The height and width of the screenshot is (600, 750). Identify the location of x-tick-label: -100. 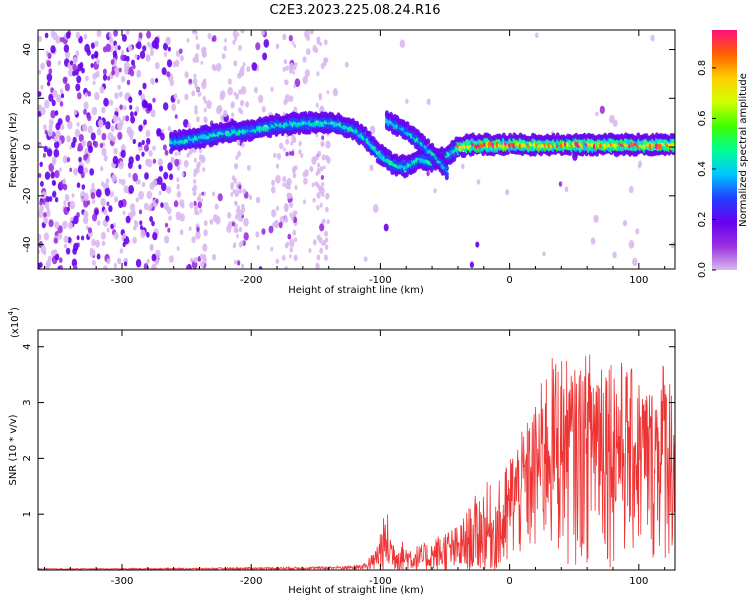
(380, 581).